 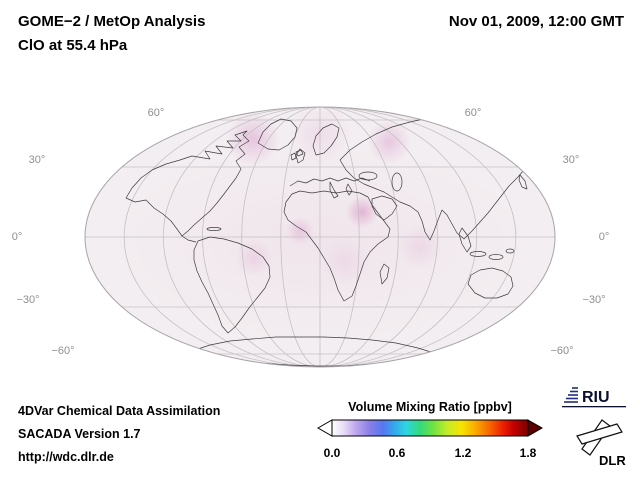 What do you see at coordinates (473, 113) in the screenshot?
I see `lat-label-right-60: 60°` at bounding box center [473, 113].